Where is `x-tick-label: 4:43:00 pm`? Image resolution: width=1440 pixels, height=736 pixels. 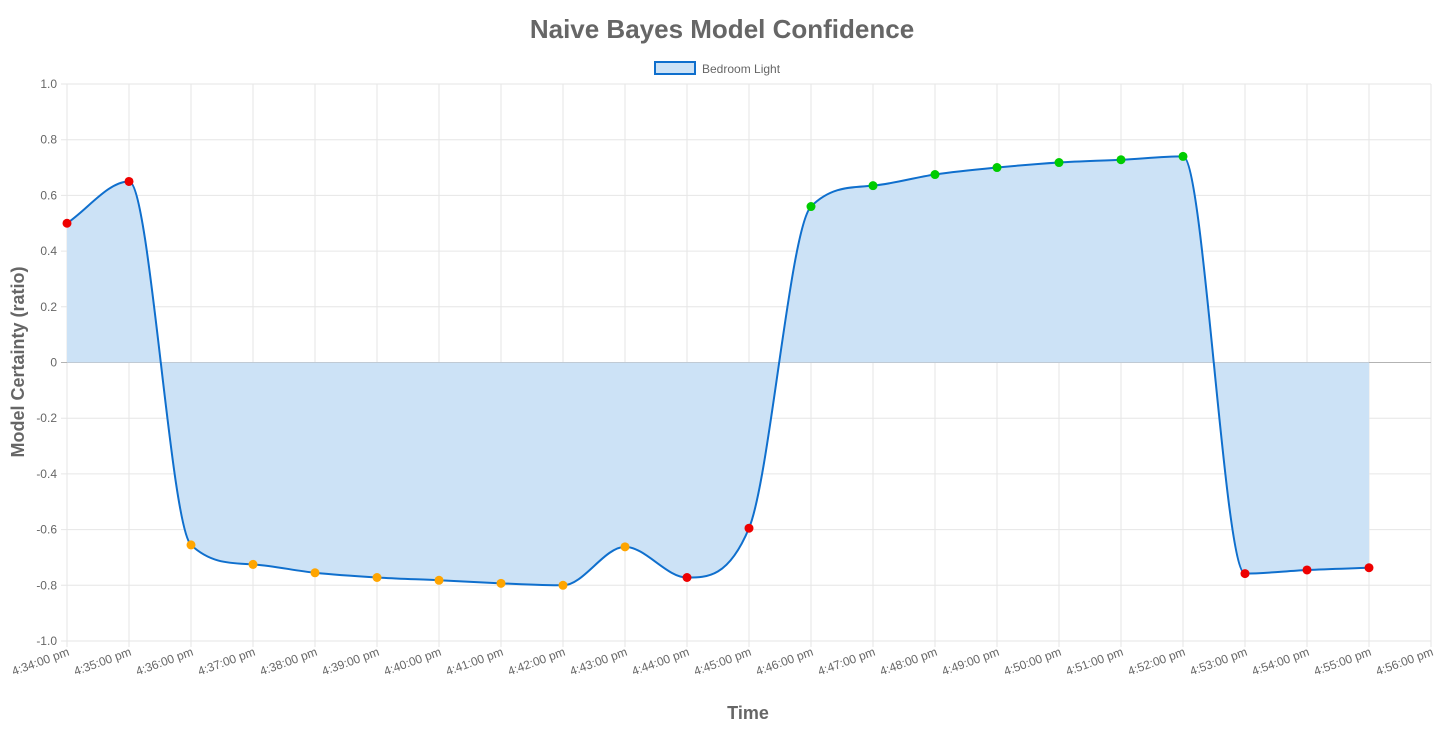 x-tick-label: 4:43:00 pm is located at coordinates (598, 662).